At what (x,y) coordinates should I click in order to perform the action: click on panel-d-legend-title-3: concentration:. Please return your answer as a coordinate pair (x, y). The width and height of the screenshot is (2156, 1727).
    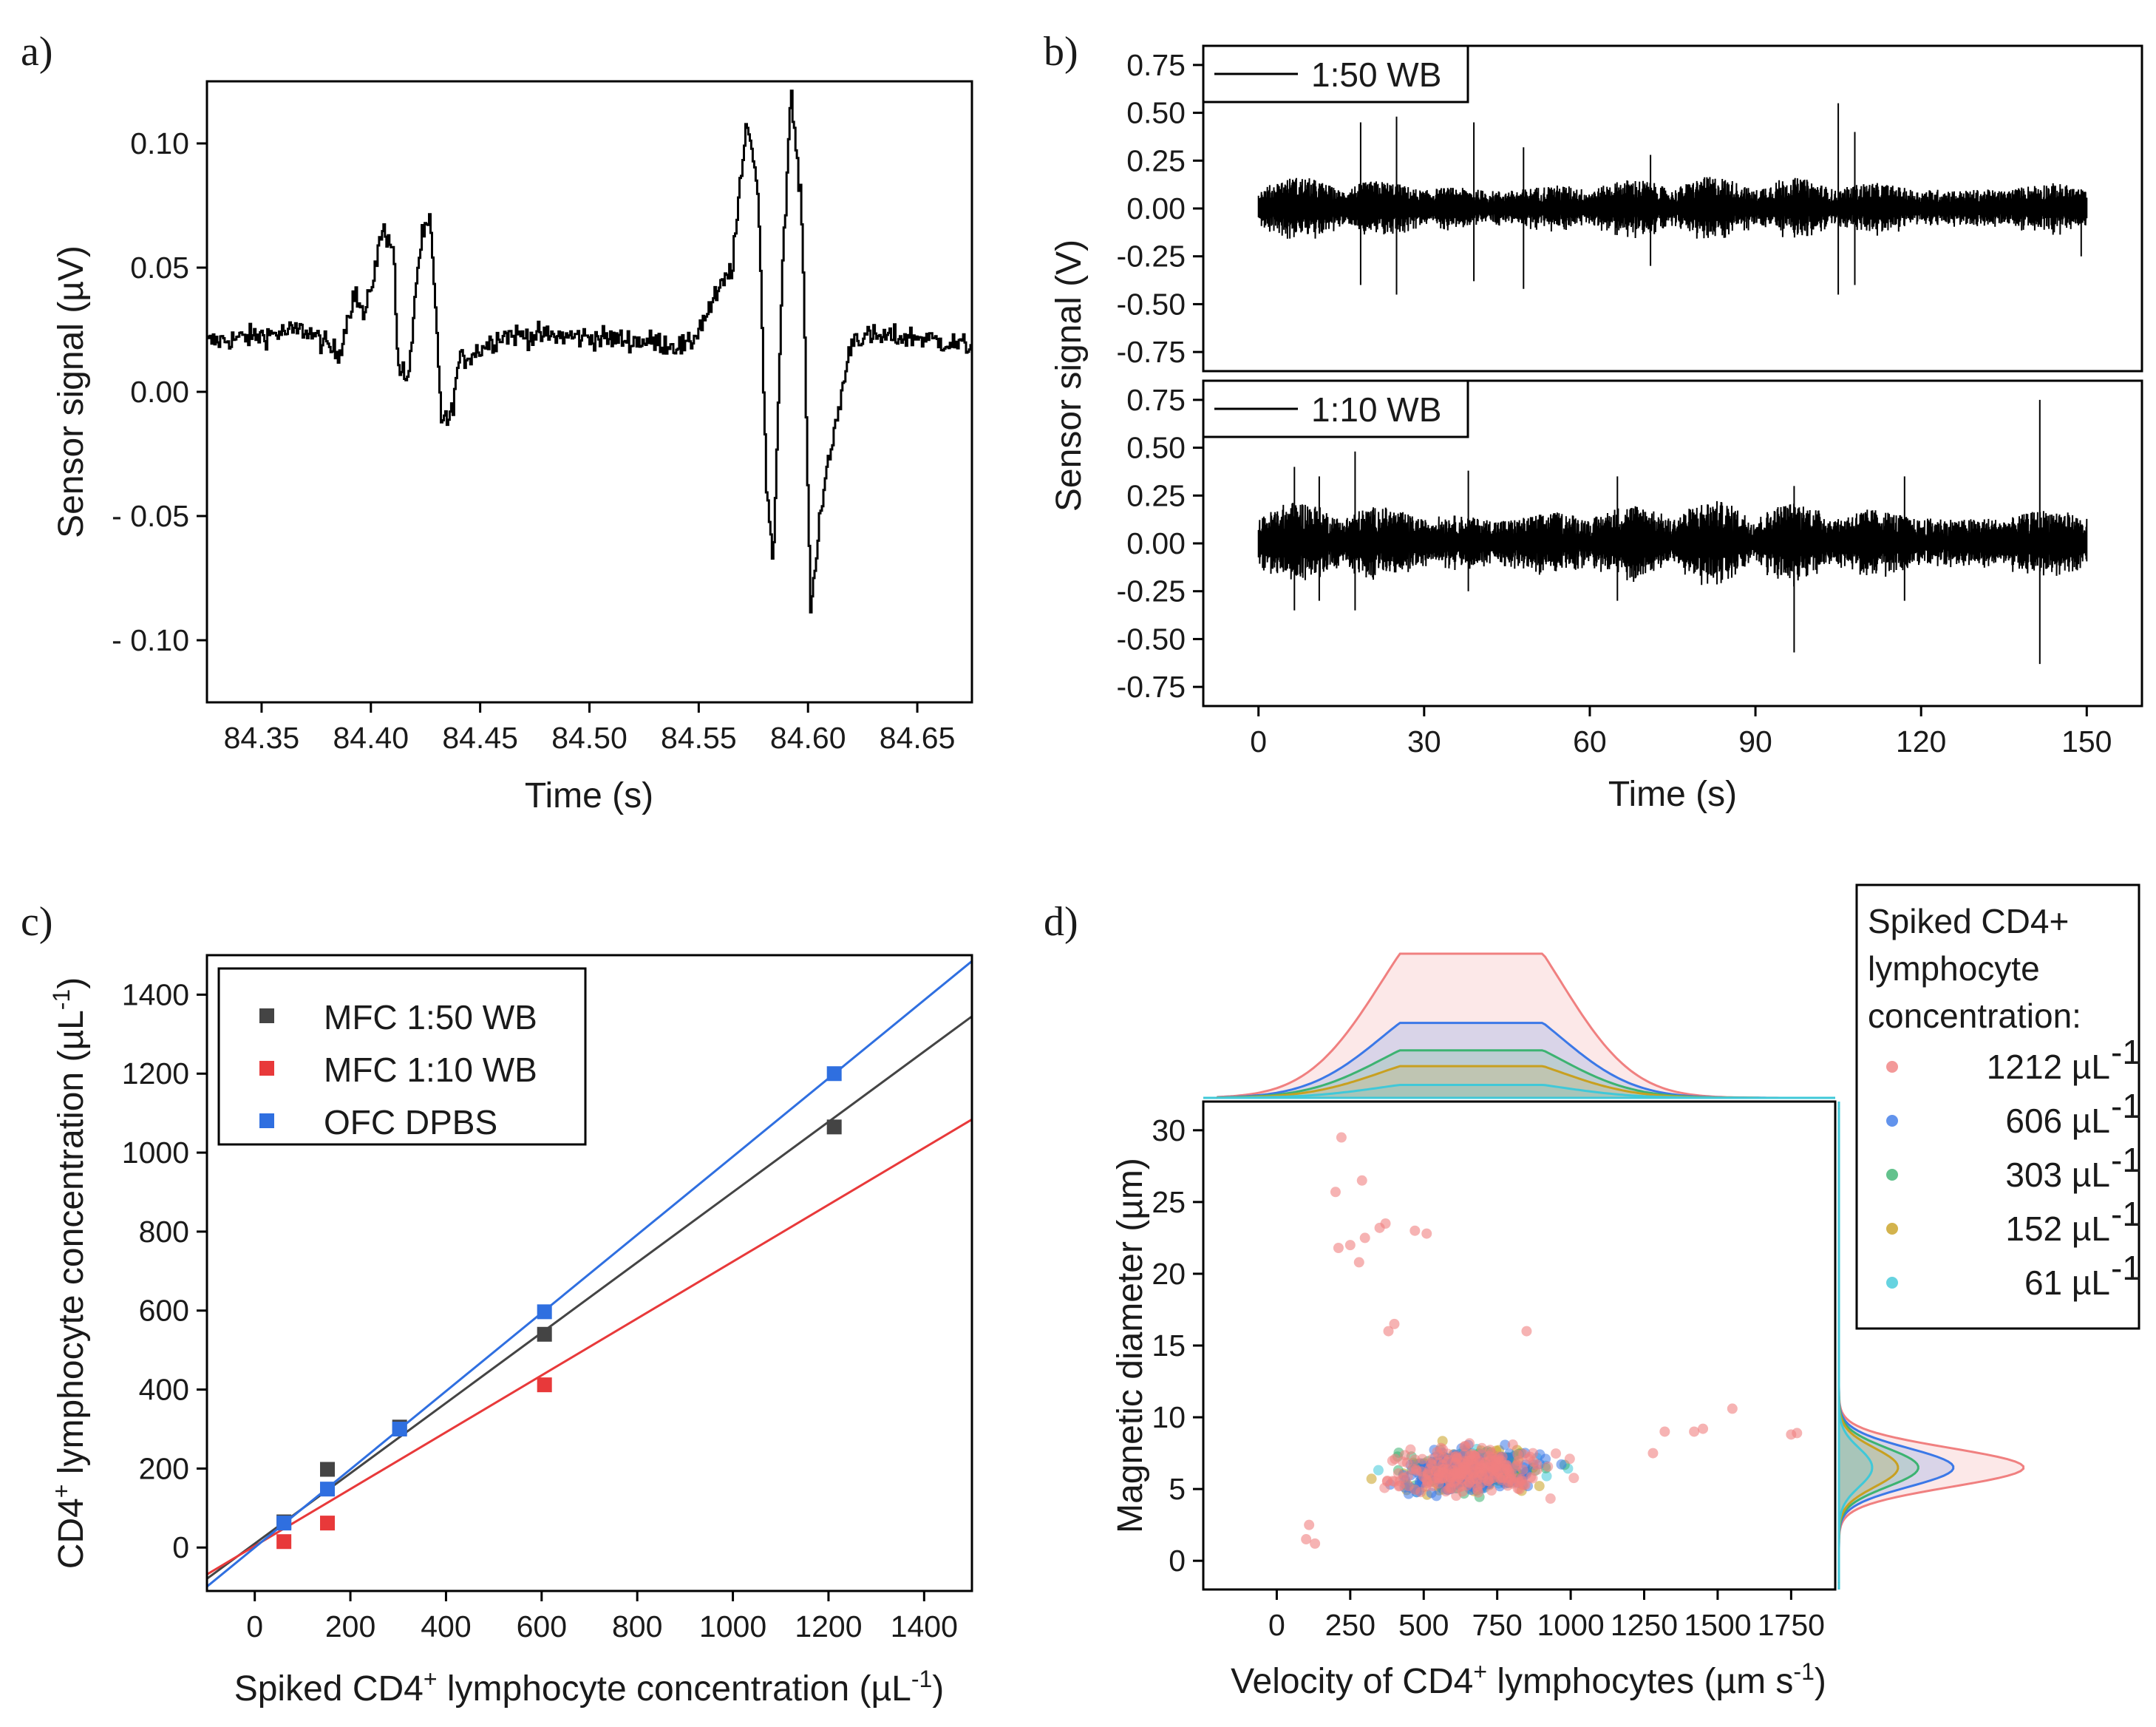
    Looking at the image, I should click on (1974, 1016).